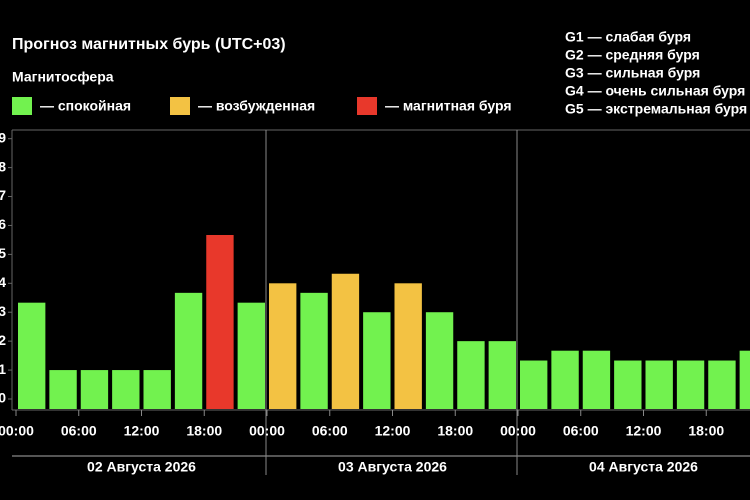 The height and width of the screenshot is (500, 750). What do you see at coordinates (256, 106) in the screenshot?
I see `legend-label: — возбужденная` at bounding box center [256, 106].